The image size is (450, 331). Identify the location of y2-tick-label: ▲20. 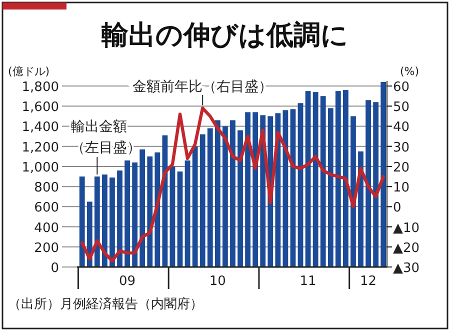
(406, 248).